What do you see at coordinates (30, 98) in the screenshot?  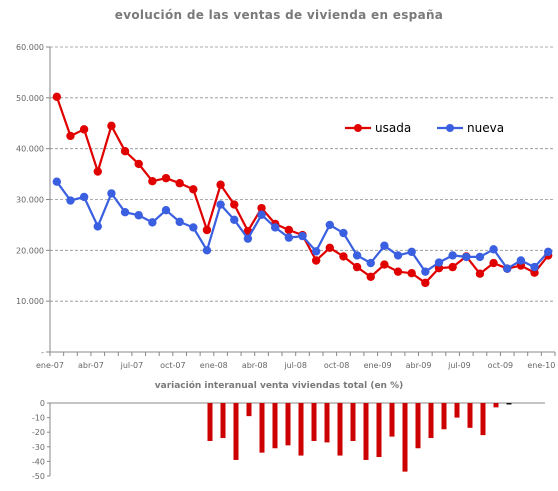 I see `y-tick-label: 50.000` at bounding box center [30, 98].